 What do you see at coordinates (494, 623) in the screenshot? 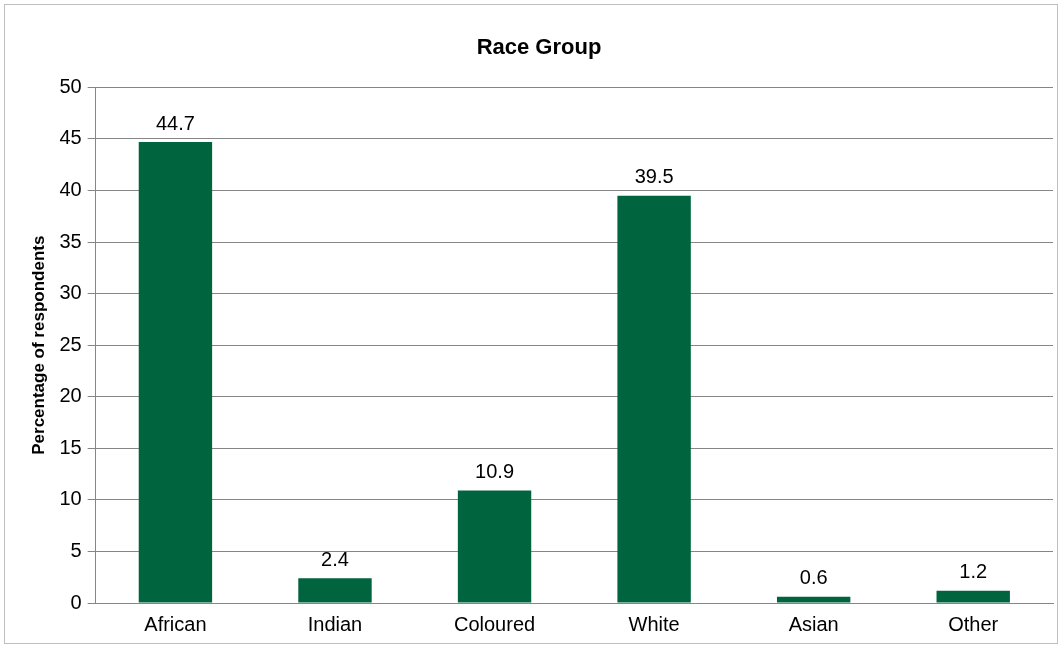
I see `x-tick-label: Coloured` at bounding box center [494, 623].